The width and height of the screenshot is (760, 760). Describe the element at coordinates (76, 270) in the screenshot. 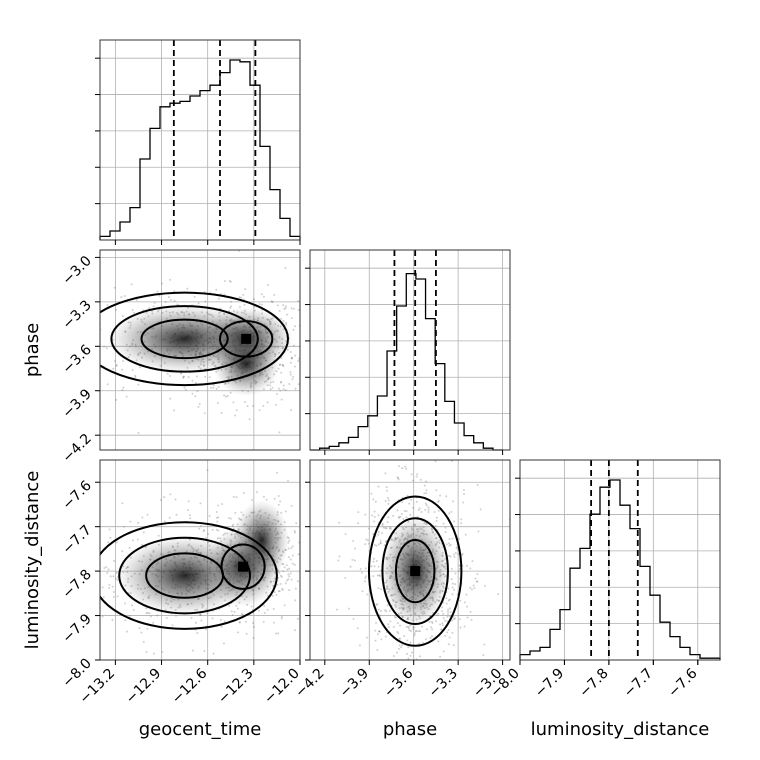

I see `y-tick-label: −3.0` at that location.